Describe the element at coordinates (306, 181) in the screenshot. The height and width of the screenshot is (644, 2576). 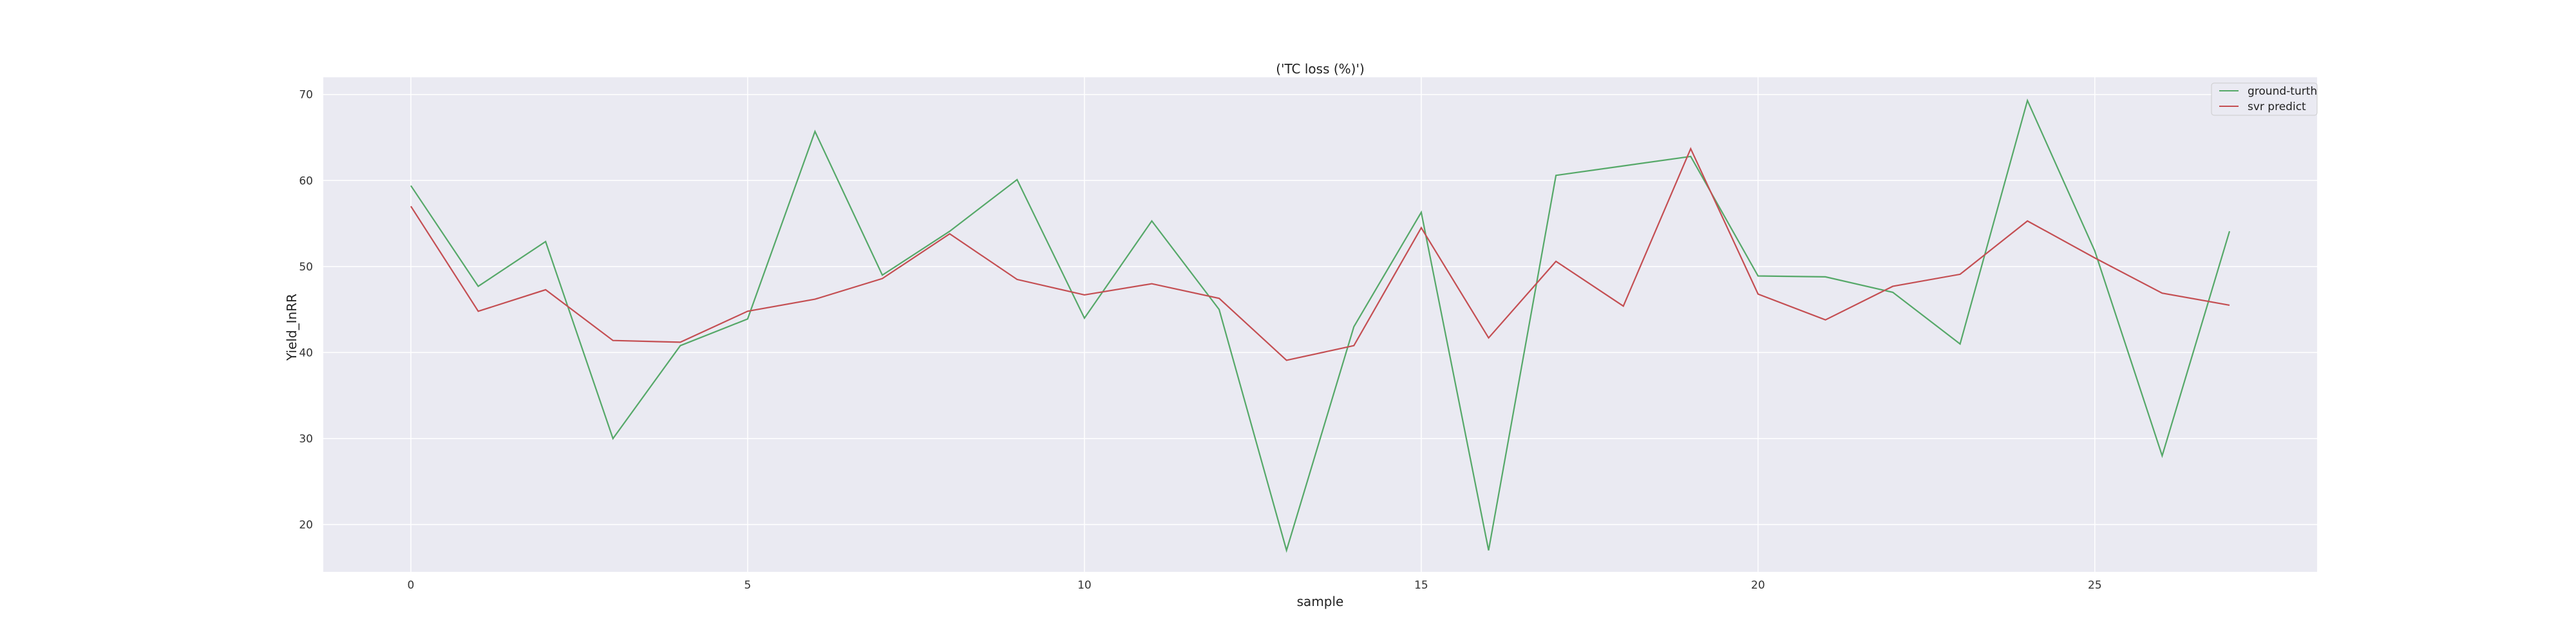
I see `y-tick-label: 60` at that location.